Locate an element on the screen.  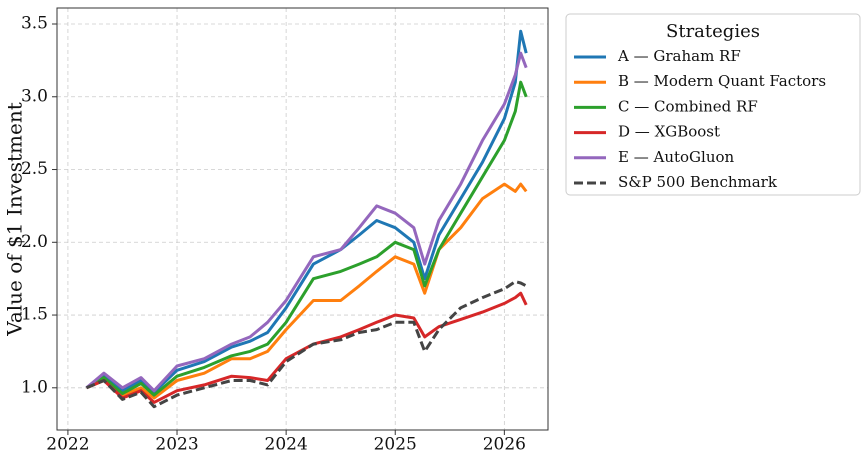
y-tick-label: 3.0 is located at coordinates (34, 96).